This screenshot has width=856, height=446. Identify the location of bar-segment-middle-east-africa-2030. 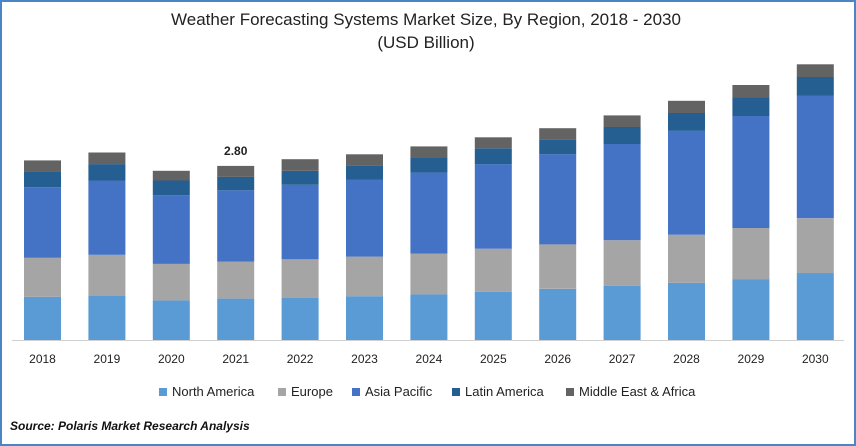
(815, 71).